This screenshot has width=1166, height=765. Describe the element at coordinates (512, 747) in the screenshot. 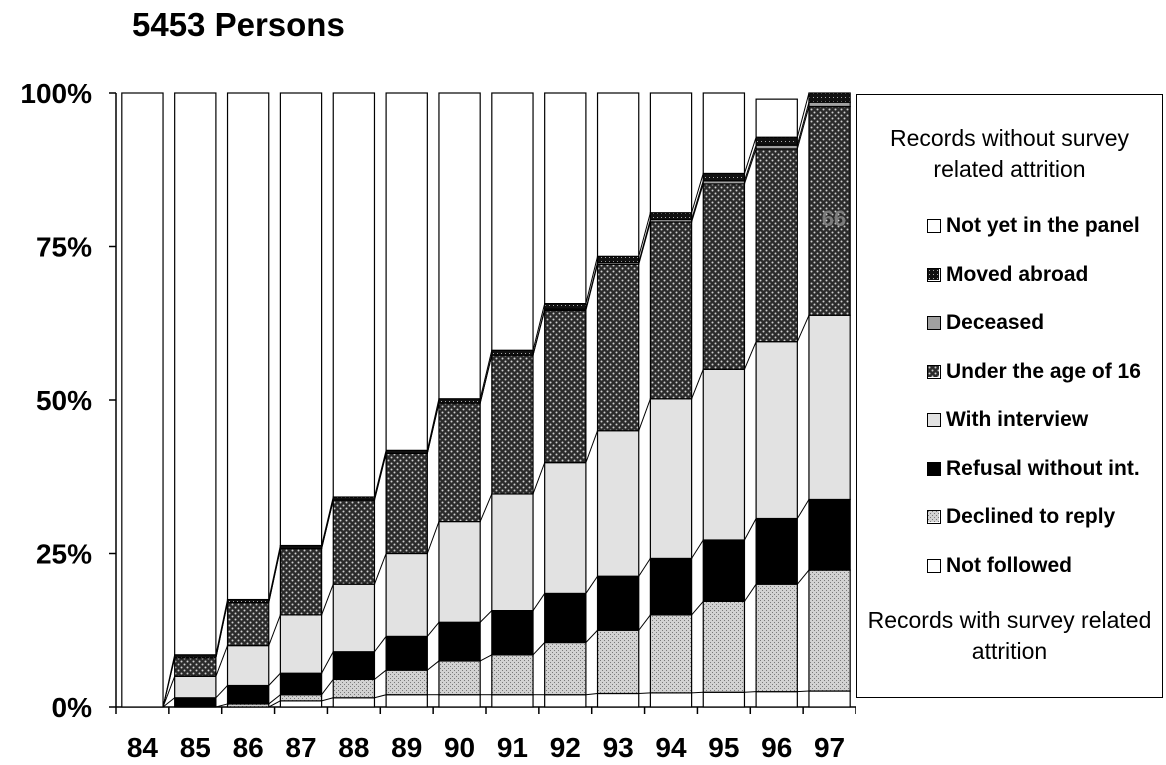

I see `x-tick-label: 91` at that location.